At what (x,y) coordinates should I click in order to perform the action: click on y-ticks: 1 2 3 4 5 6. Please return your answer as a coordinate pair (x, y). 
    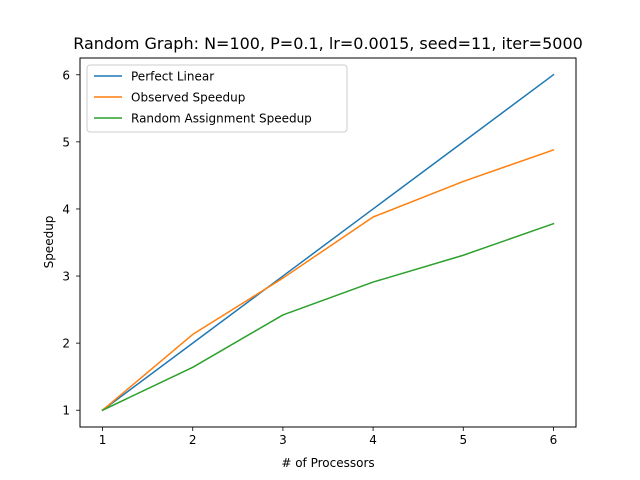
    Looking at the image, I should click on (71, 243).